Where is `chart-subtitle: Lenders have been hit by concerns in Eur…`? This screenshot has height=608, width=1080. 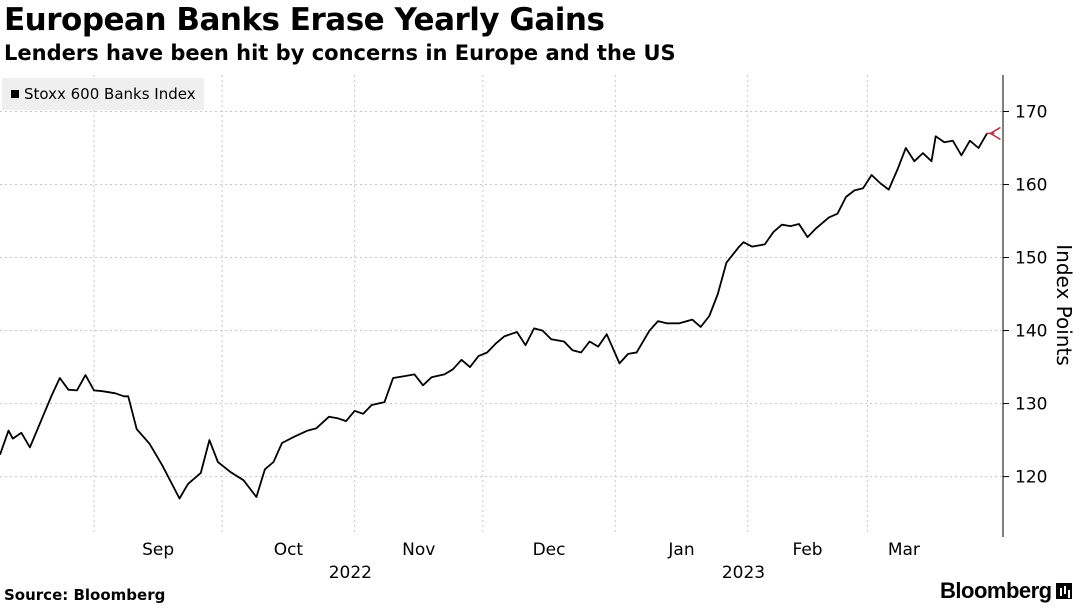 chart-subtitle: Lenders have been hit by concerns in Eur… is located at coordinates (340, 53).